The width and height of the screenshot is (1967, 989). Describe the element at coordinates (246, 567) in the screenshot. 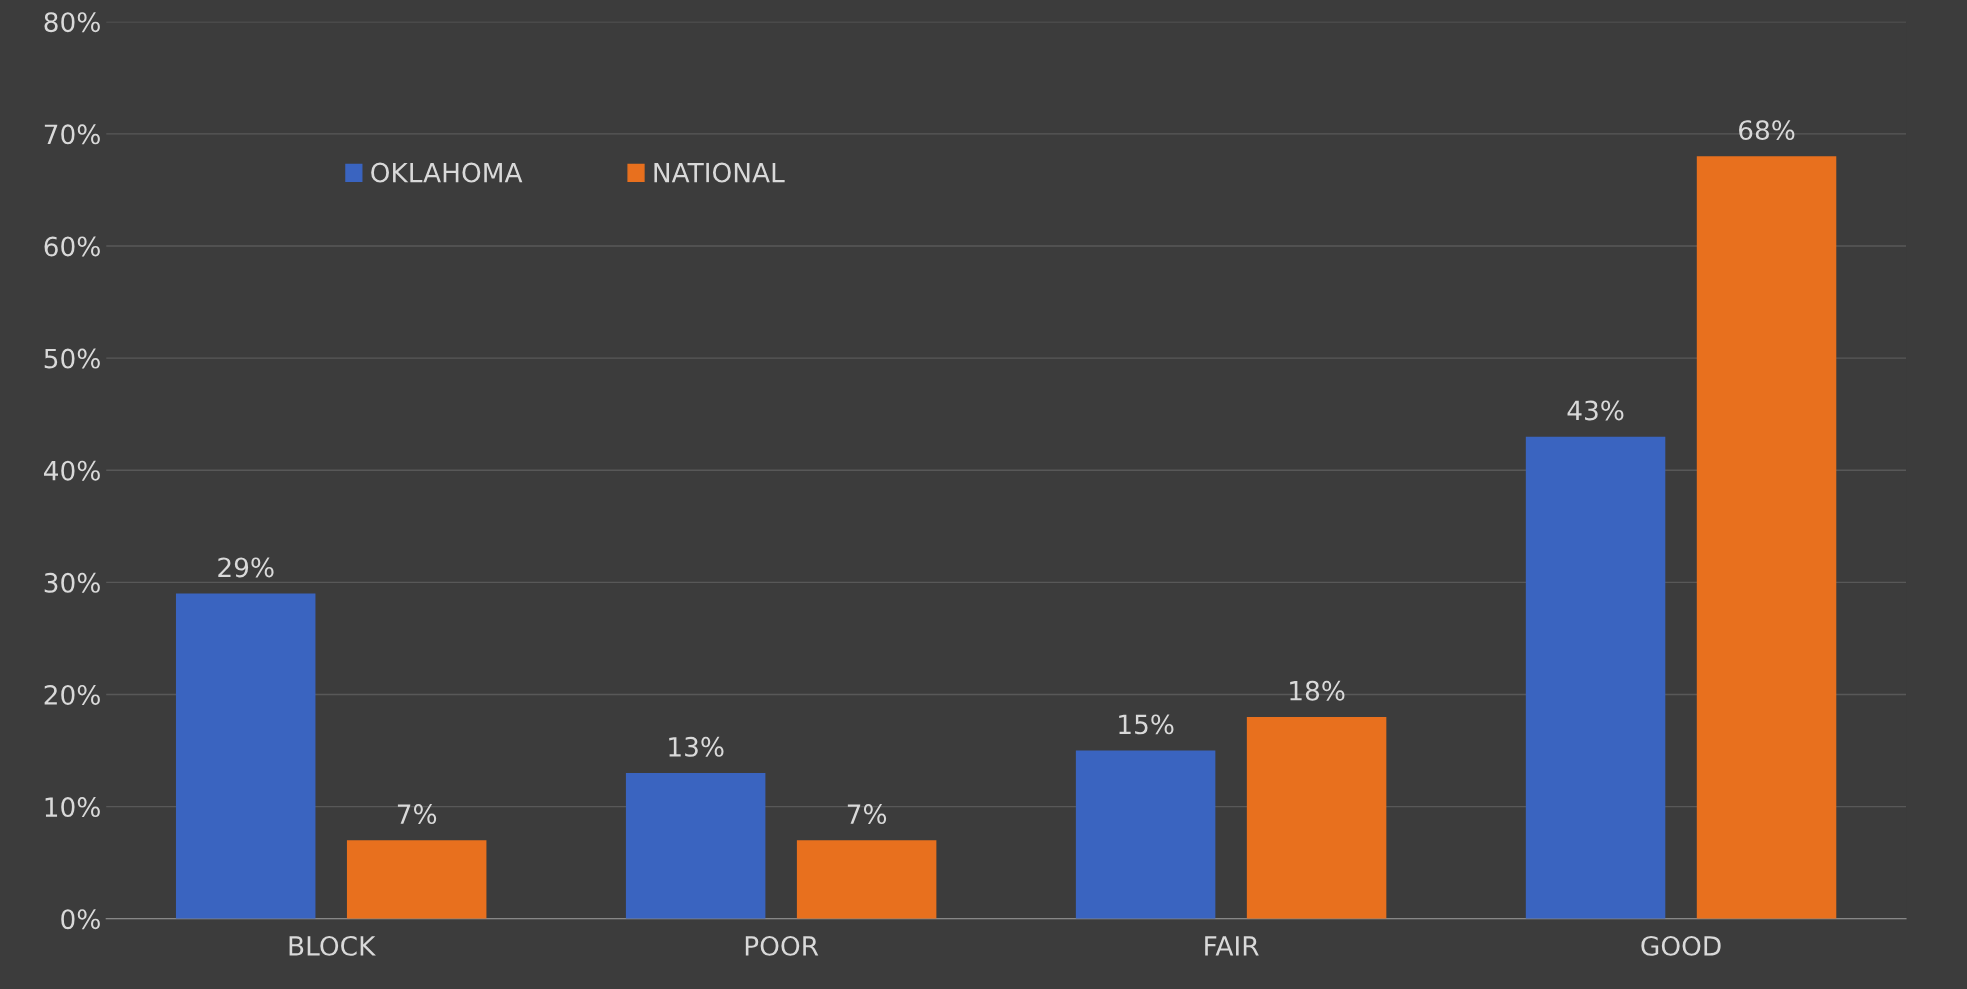

I see `data-label: 29%` at that location.